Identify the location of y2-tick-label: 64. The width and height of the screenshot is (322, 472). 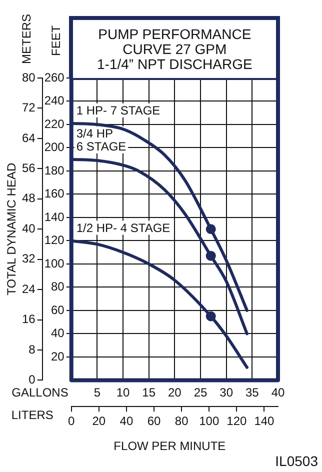
(29, 137).